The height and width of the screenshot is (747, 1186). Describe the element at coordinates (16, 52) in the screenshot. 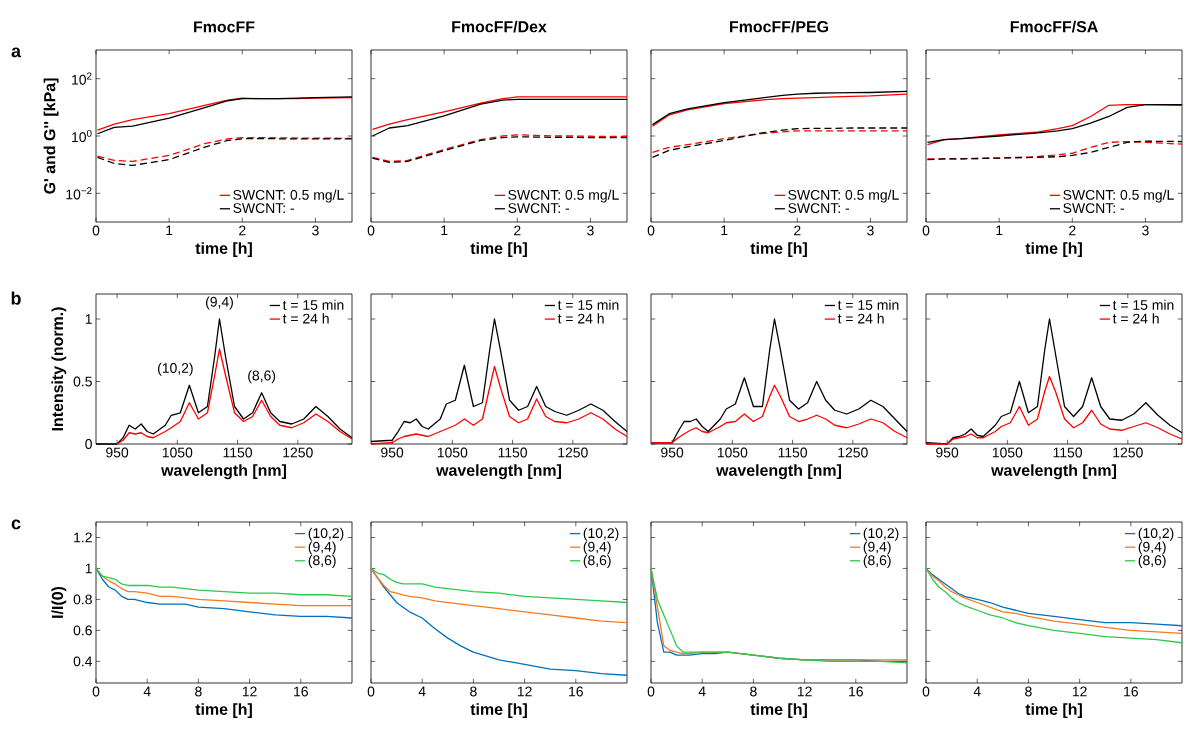

I see `text: a` at that location.